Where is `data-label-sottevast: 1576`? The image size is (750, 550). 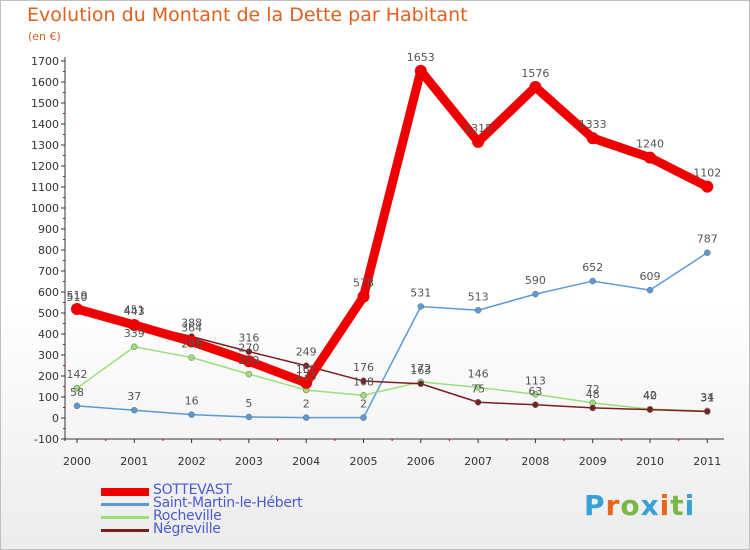
data-label-sottevast: 1576 is located at coordinates (535, 73).